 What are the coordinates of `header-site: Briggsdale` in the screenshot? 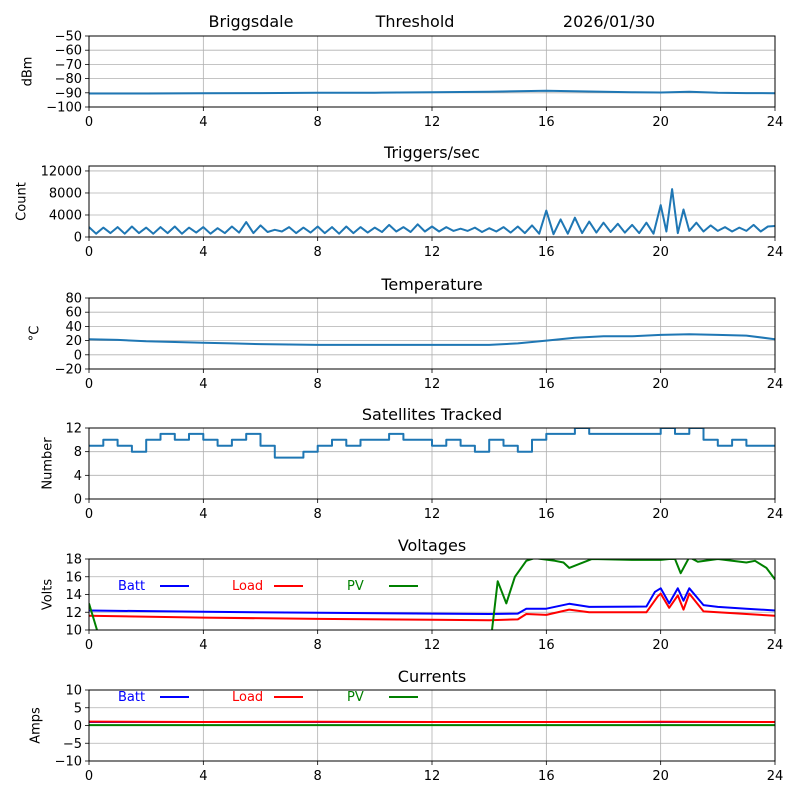 It's located at (251, 21).